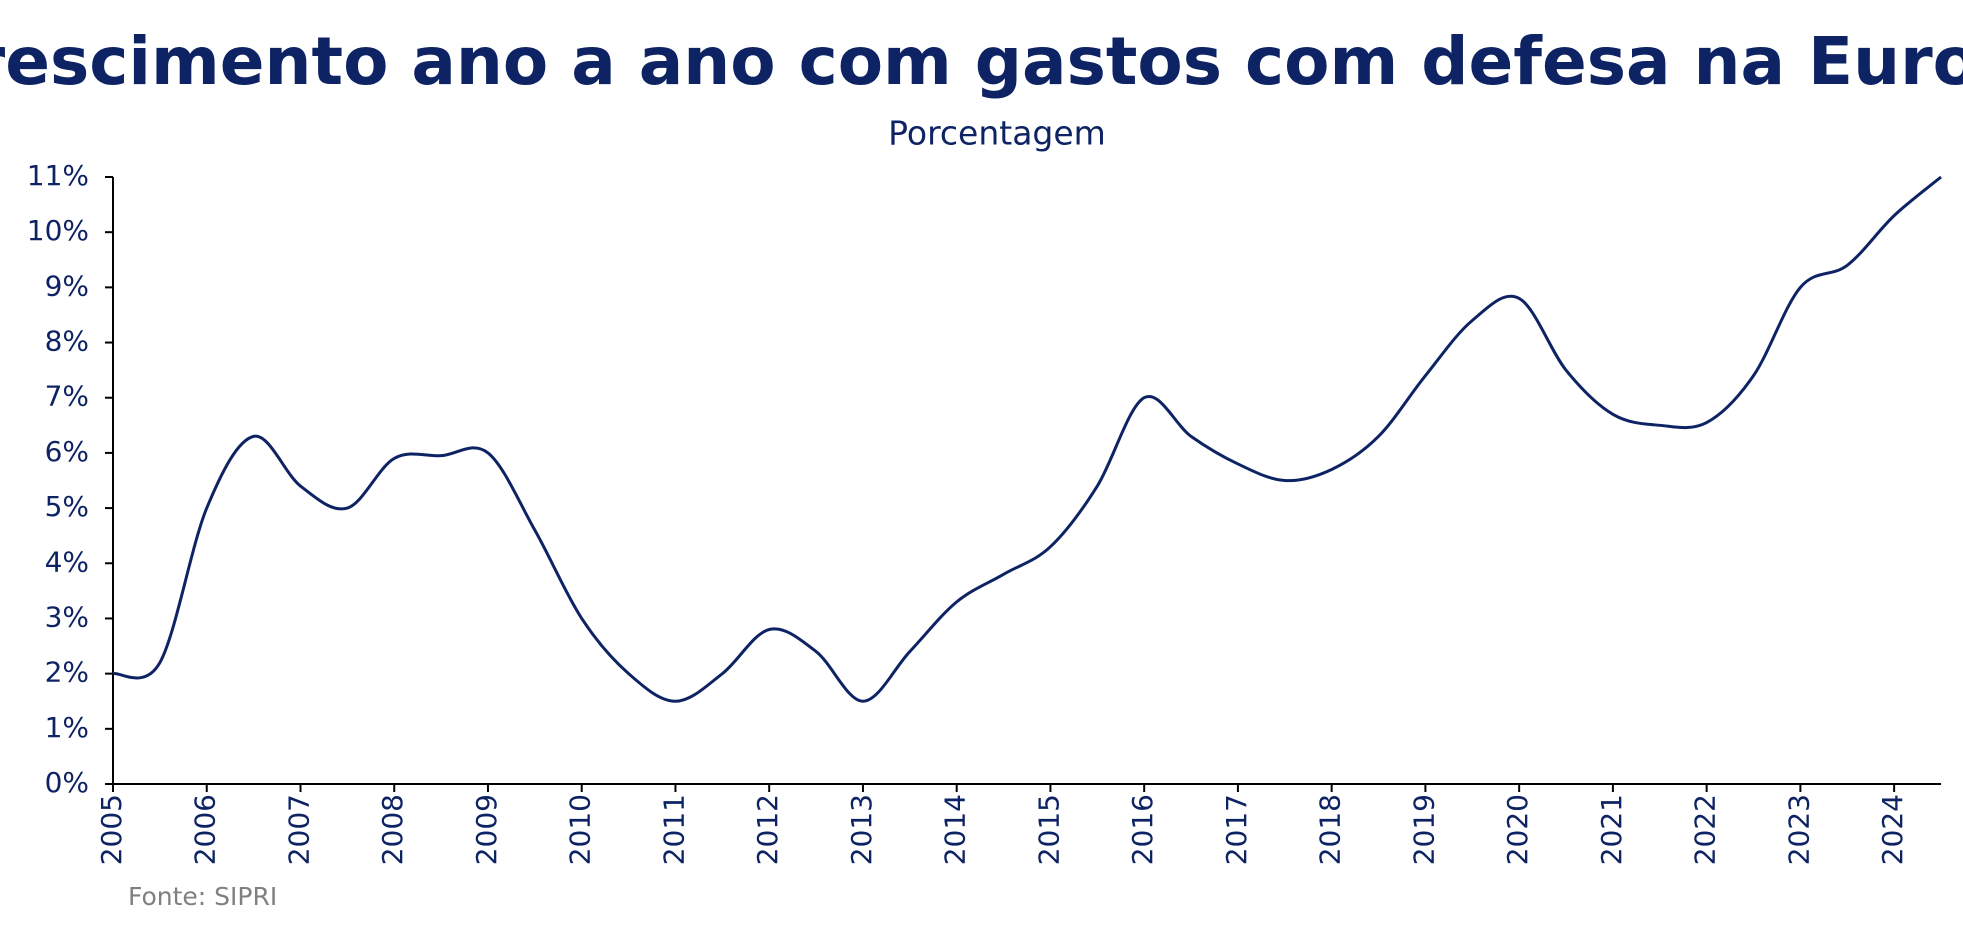  What do you see at coordinates (861, 829) in the screenshot?
I see `x-tick-label: 2013` at bounding box center [861, 829].